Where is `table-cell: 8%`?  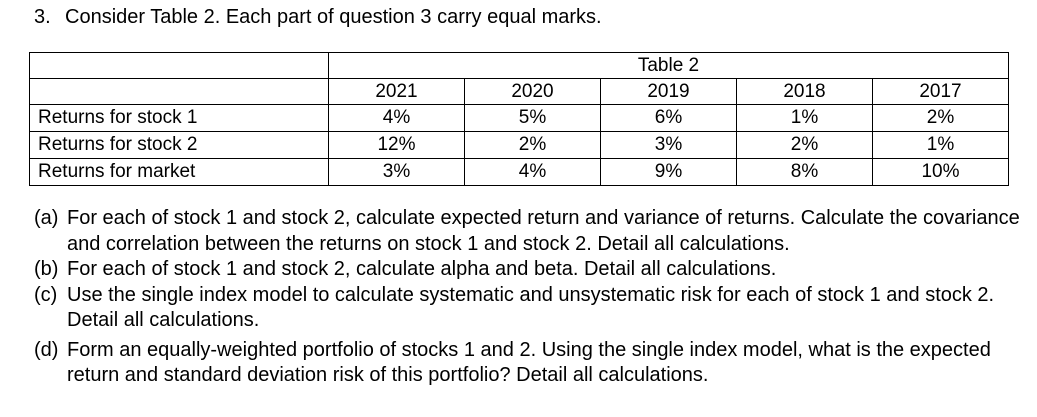 table-cell: 8% is located at coordinates (804, 172).